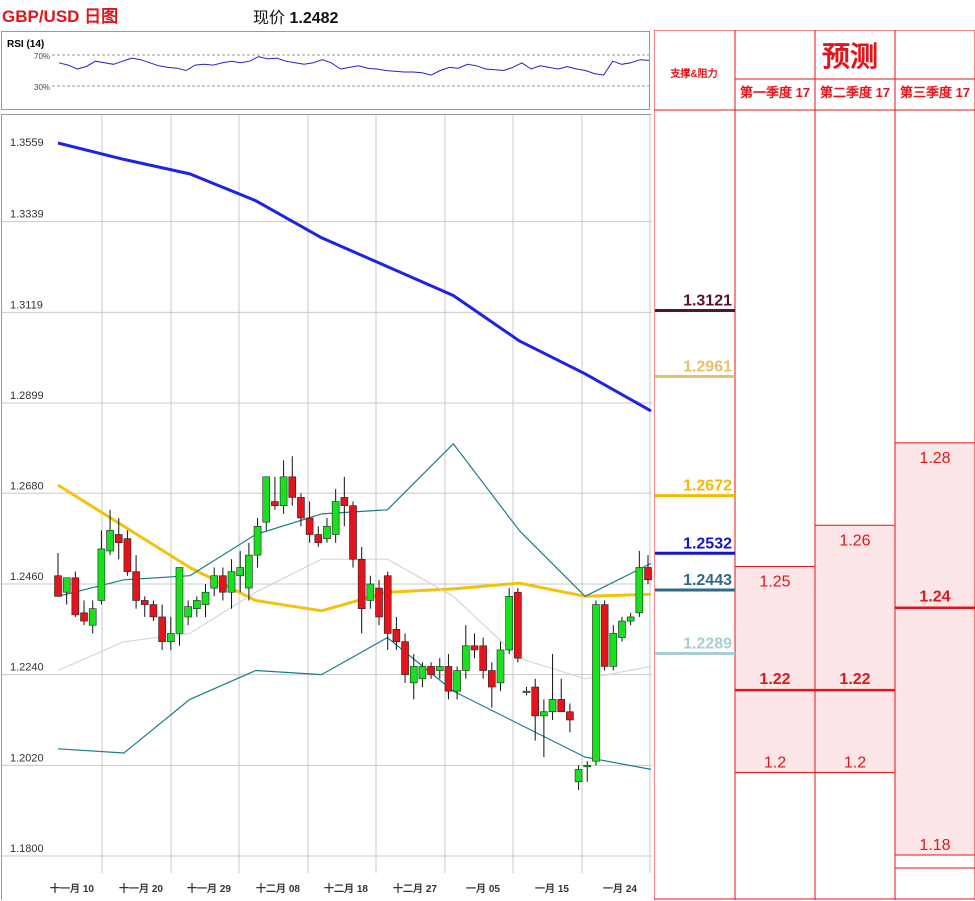 The width and height of the screenshot is (975, 901). I want to click on rsi-panel: RSI (14) 70% 30%, so click(326, 70).